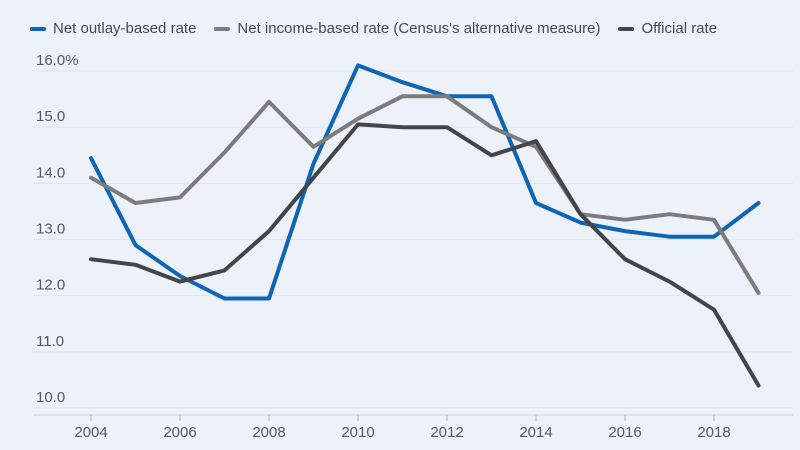 The width and height of the screenshot is (800, 450). What do you see at coordinates (624, 432) in the screenshot?
I see `x-axis-label: 2016` at bounding box center [624, 432].